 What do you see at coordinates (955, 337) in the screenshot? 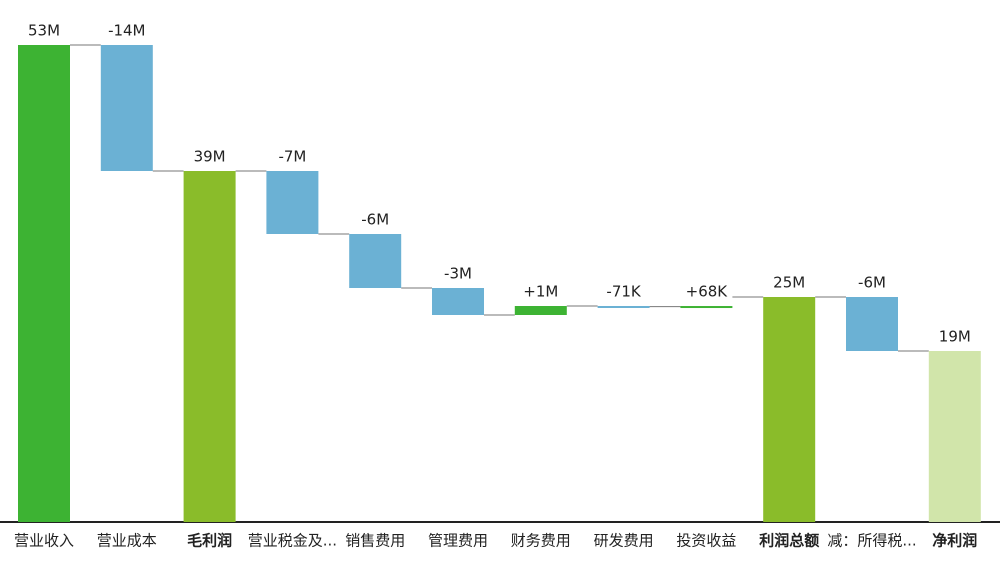
I see `data-label: 19M` at bounding box center [955, 337].